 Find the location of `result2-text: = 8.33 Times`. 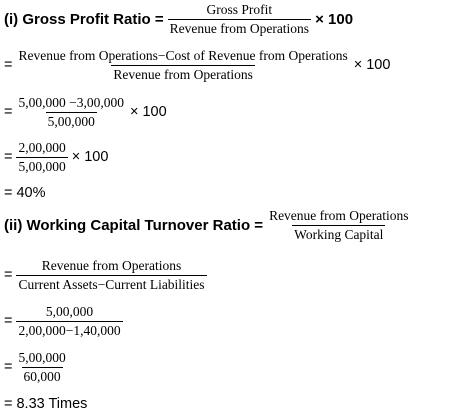

result2-text: = 8.33 Times is located at coordinates (46, 404).